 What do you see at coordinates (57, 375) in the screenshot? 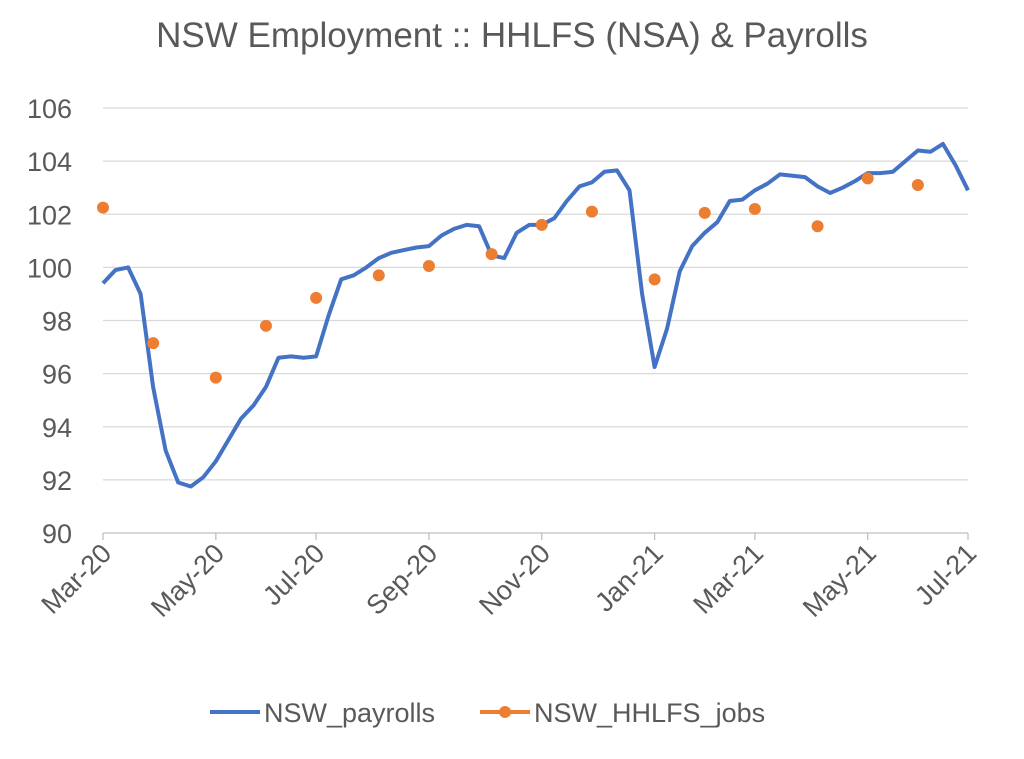
I see `y-tick-label: 96` at bounding box center [57, 375].